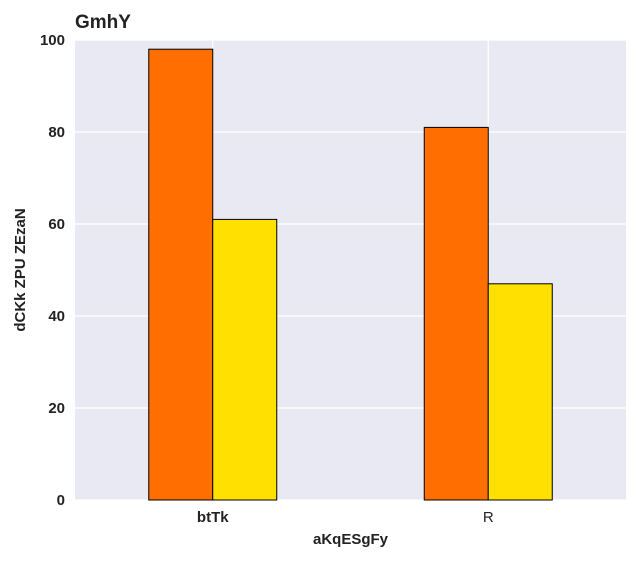 The width and height of the screenshot is (640, 565). What do you see at coordinates (103, 22) in the screenshot?
I see `chart-title: GmhY` at bounding box center [103, 22].